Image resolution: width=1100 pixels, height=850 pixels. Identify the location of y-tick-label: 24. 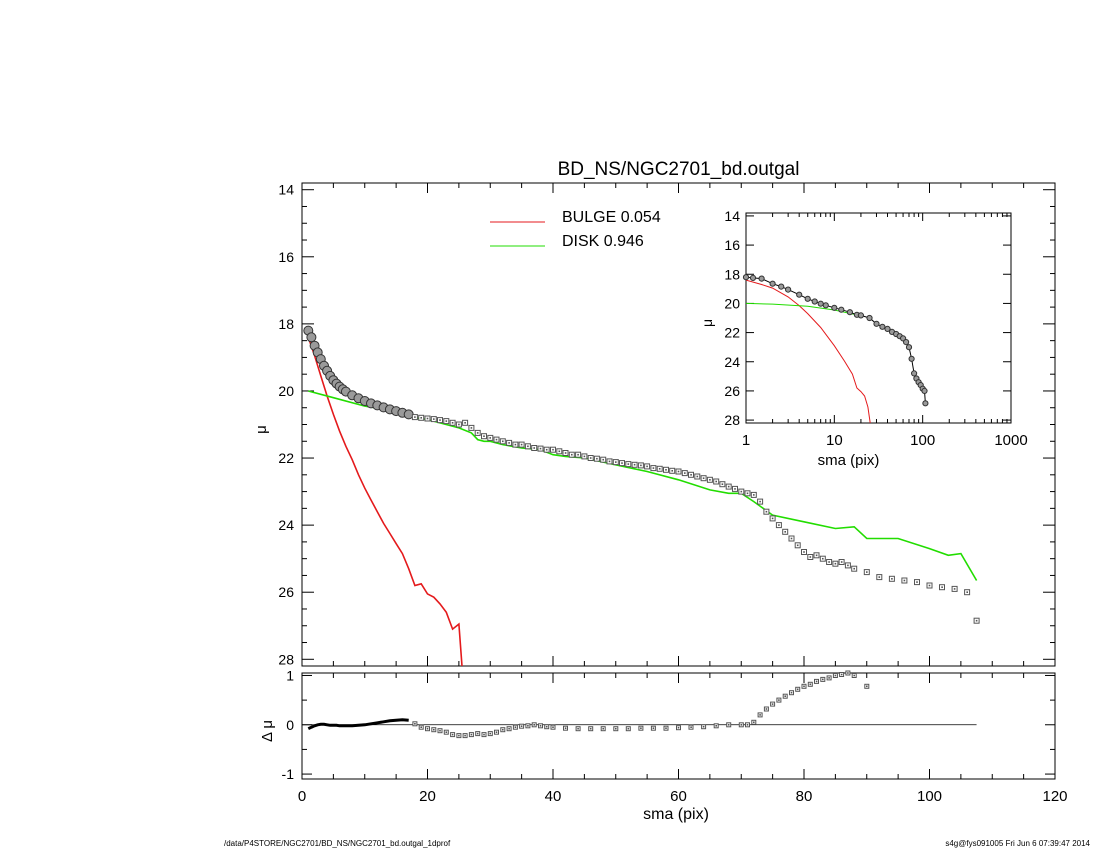
(286, 525).